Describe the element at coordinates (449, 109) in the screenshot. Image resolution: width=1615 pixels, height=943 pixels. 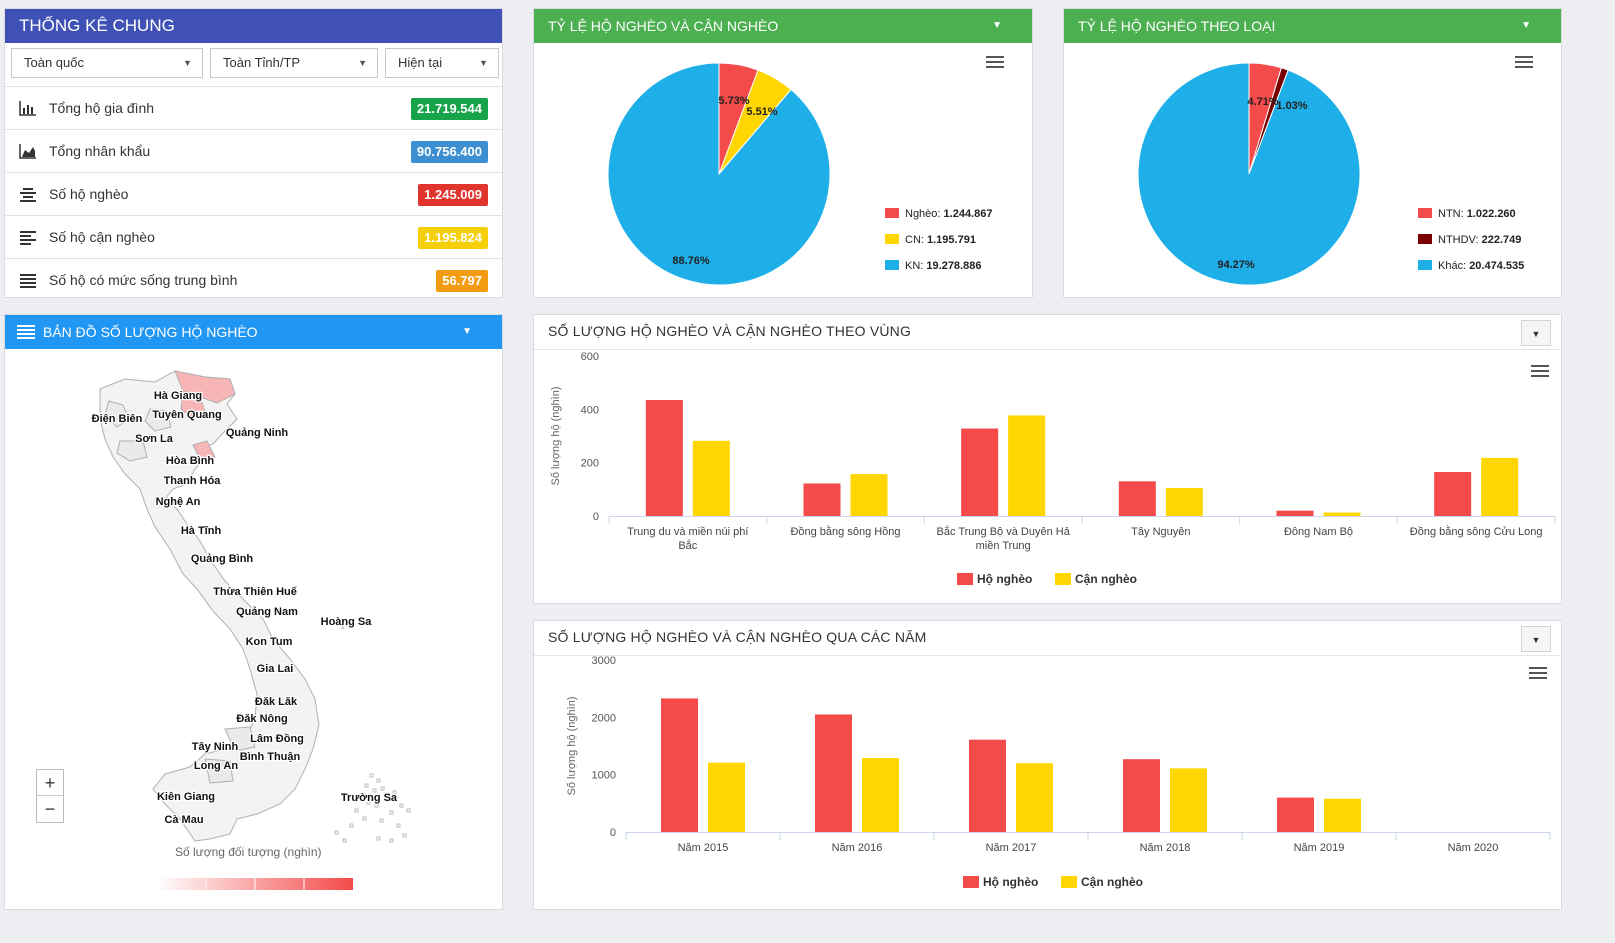
I see `stat-badge-households: 21.719.544` at that location.